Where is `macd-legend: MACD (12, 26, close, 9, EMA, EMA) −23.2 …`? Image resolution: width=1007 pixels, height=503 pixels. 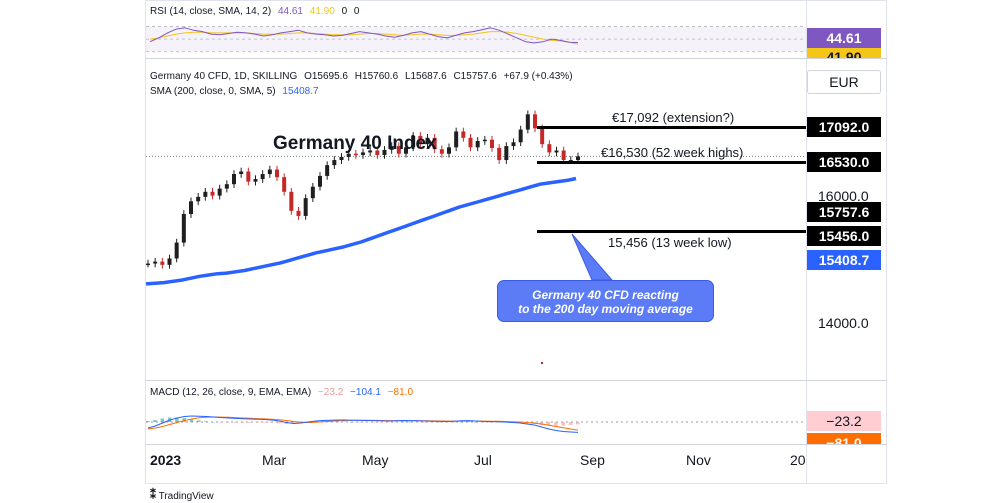 macd-legend: MACD (12, 26, close, 9, EMA, EMA) −23.2 … is located at coordinates (283, 392).